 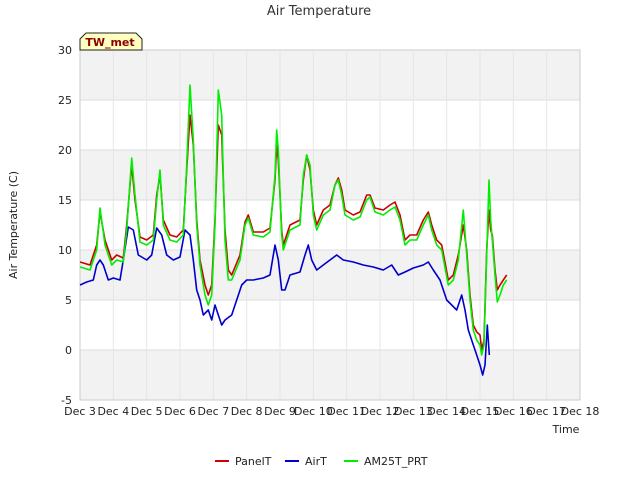 I want to click on x-tick-label: Dec 14, so click(x=446, y=411).